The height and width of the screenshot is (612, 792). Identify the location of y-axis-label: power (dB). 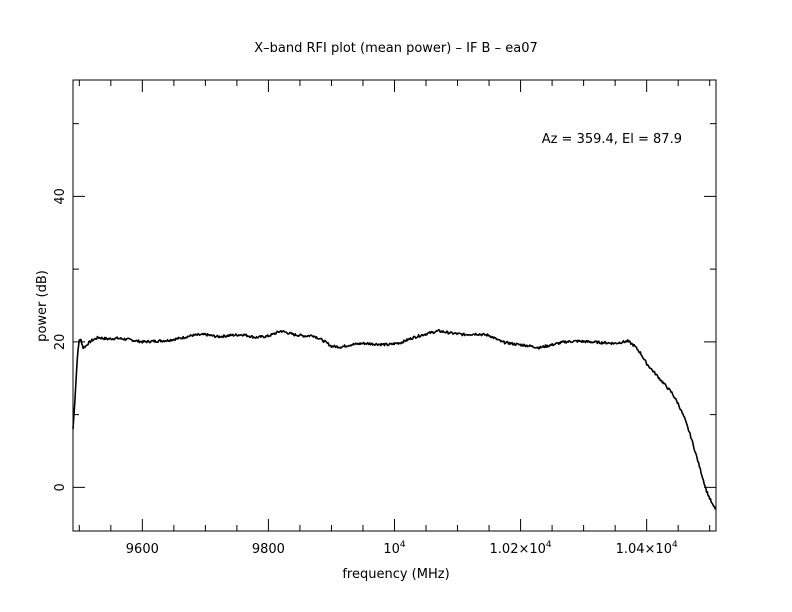
(42, 306).